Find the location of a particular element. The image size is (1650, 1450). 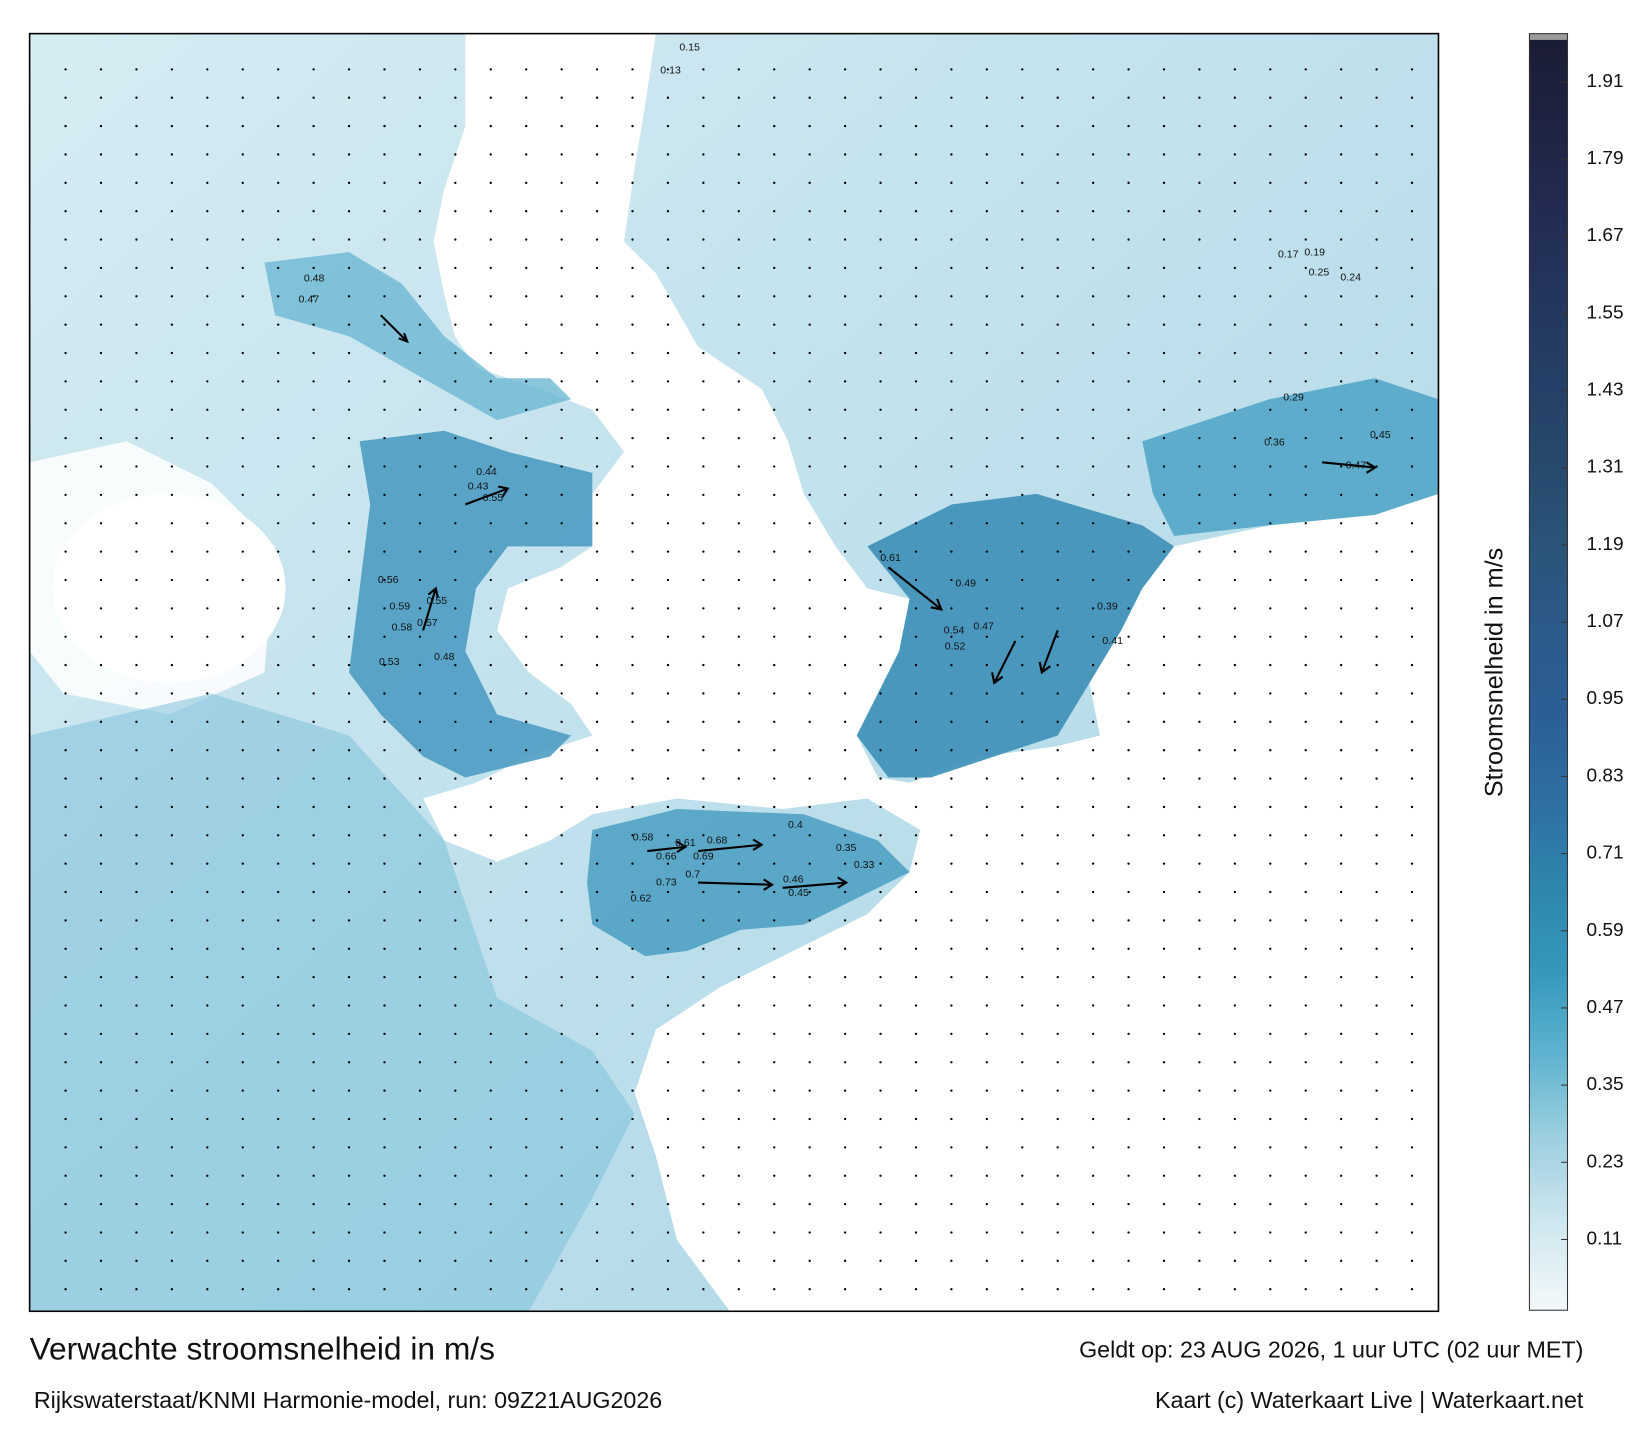

colorbar-tick-label: 1.31 is located at coordinates (1605, 467).